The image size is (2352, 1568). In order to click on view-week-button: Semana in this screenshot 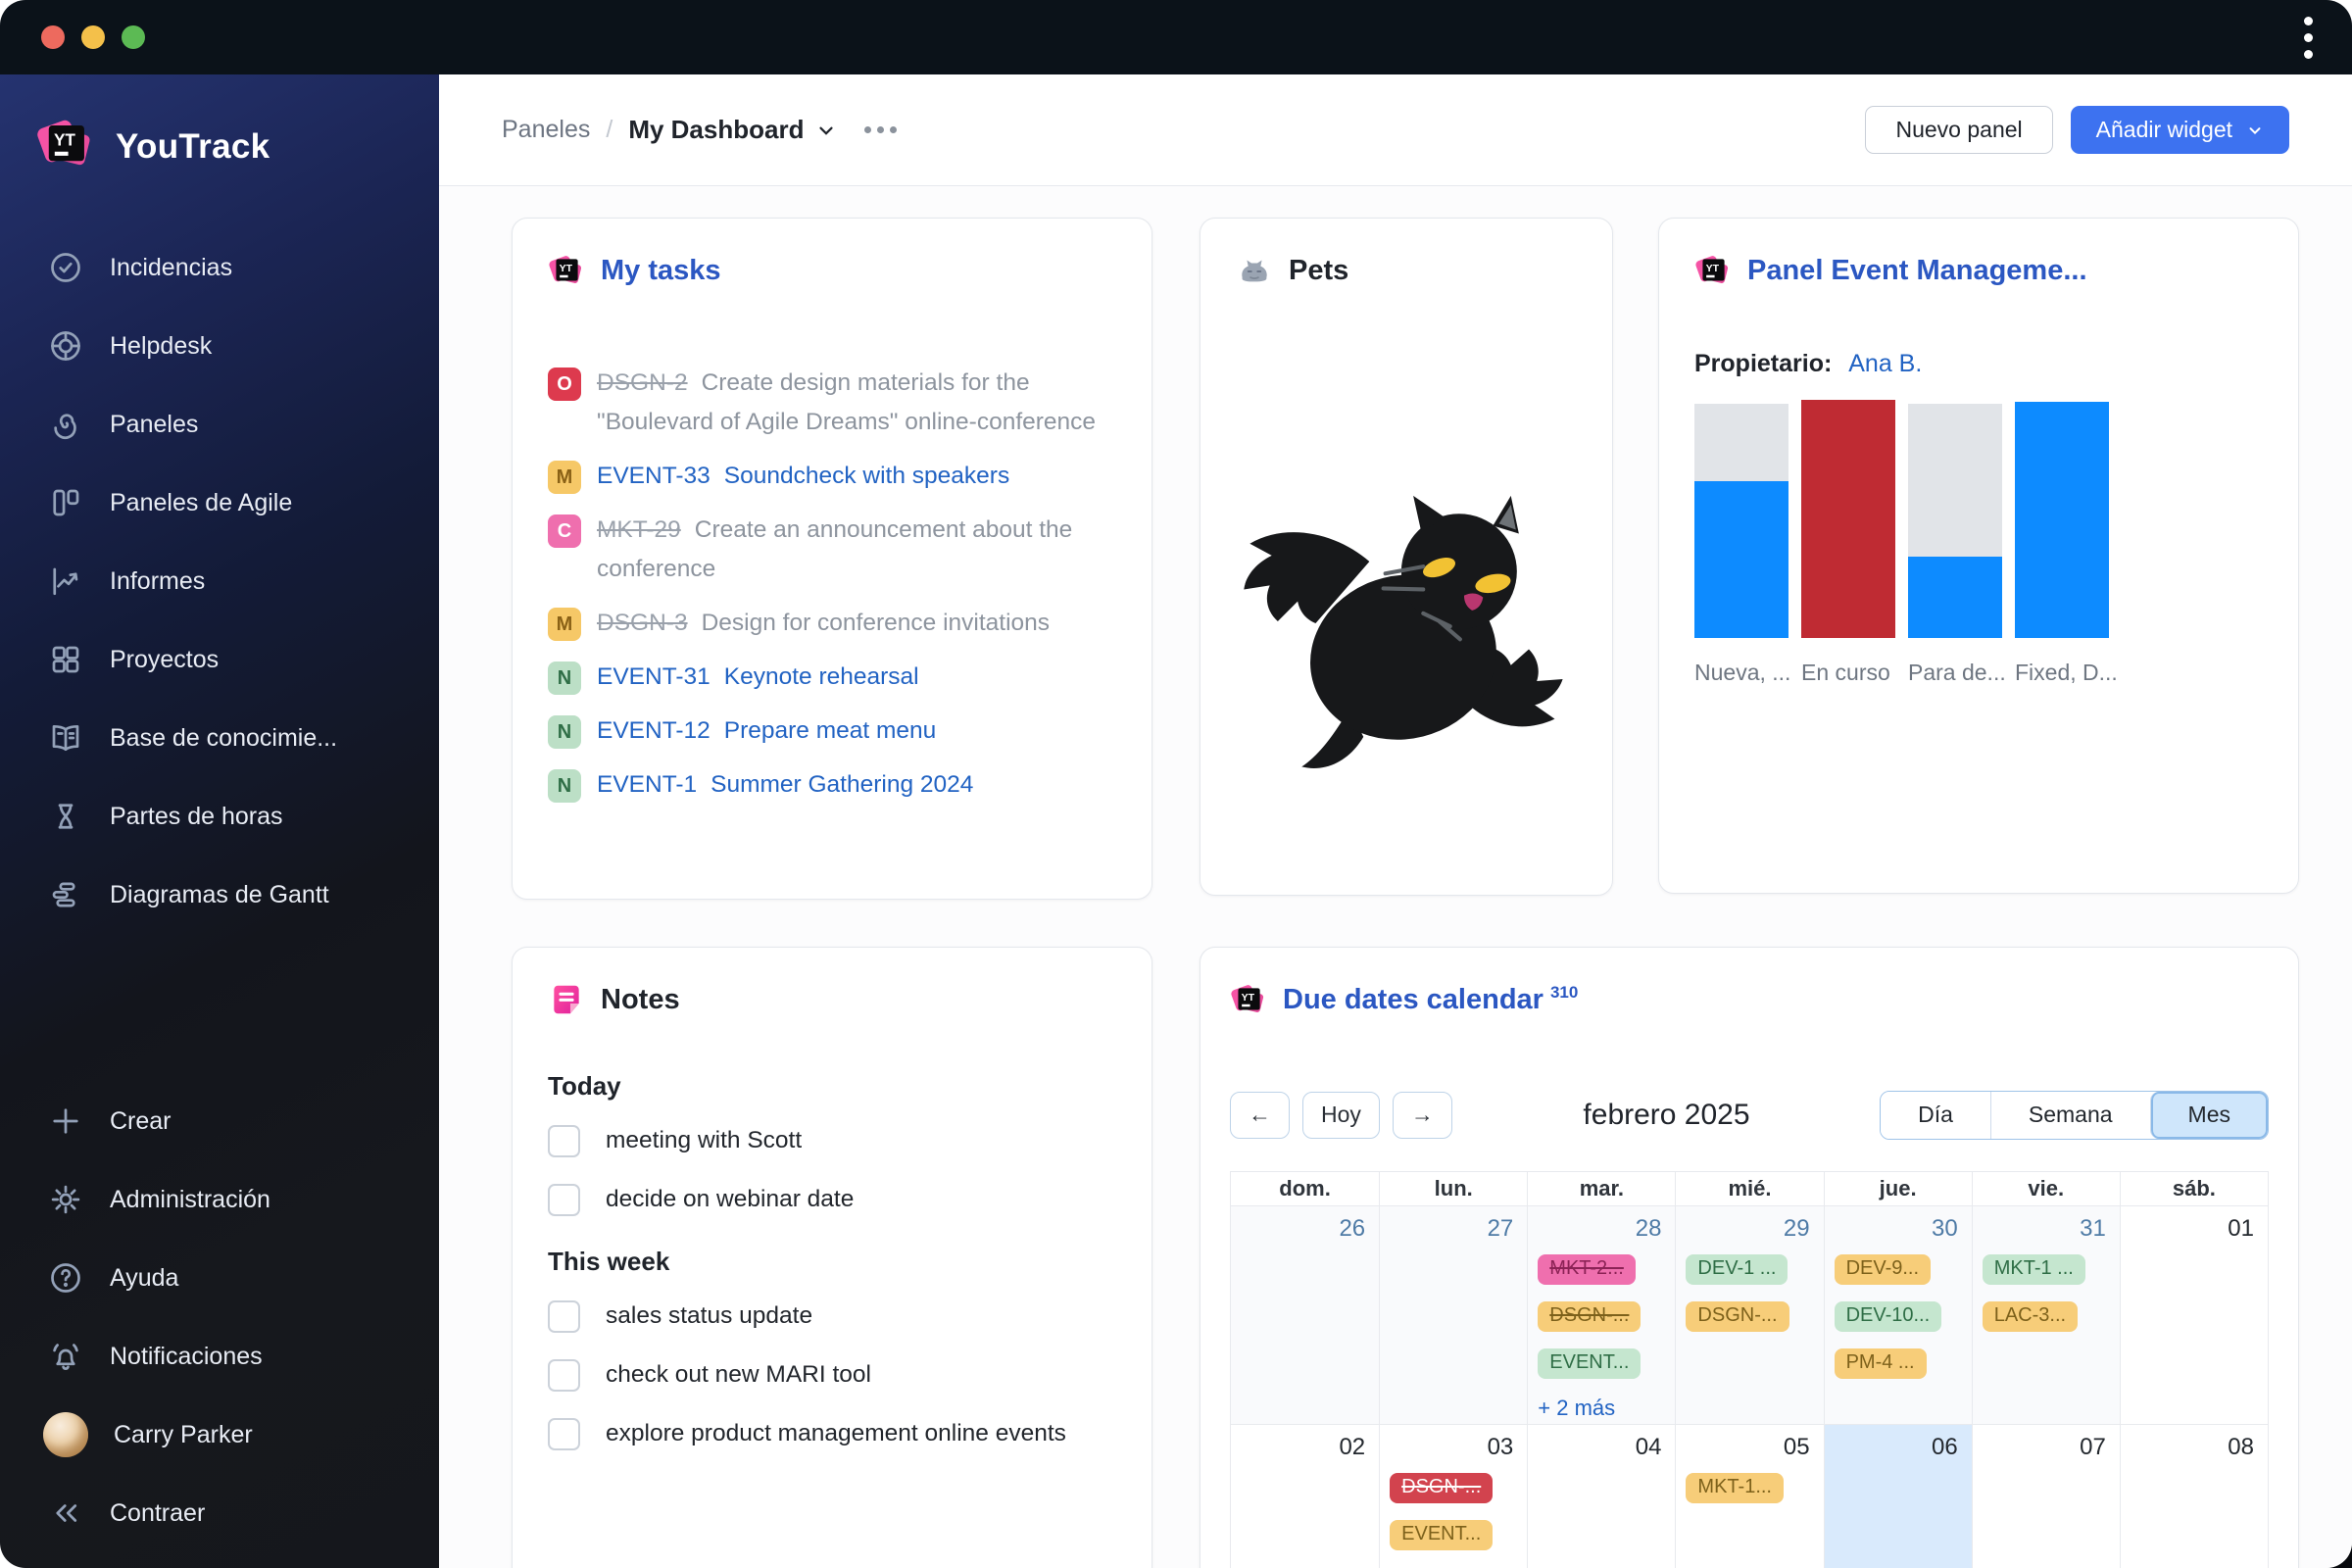, I will do `click(2069, 1115)`.